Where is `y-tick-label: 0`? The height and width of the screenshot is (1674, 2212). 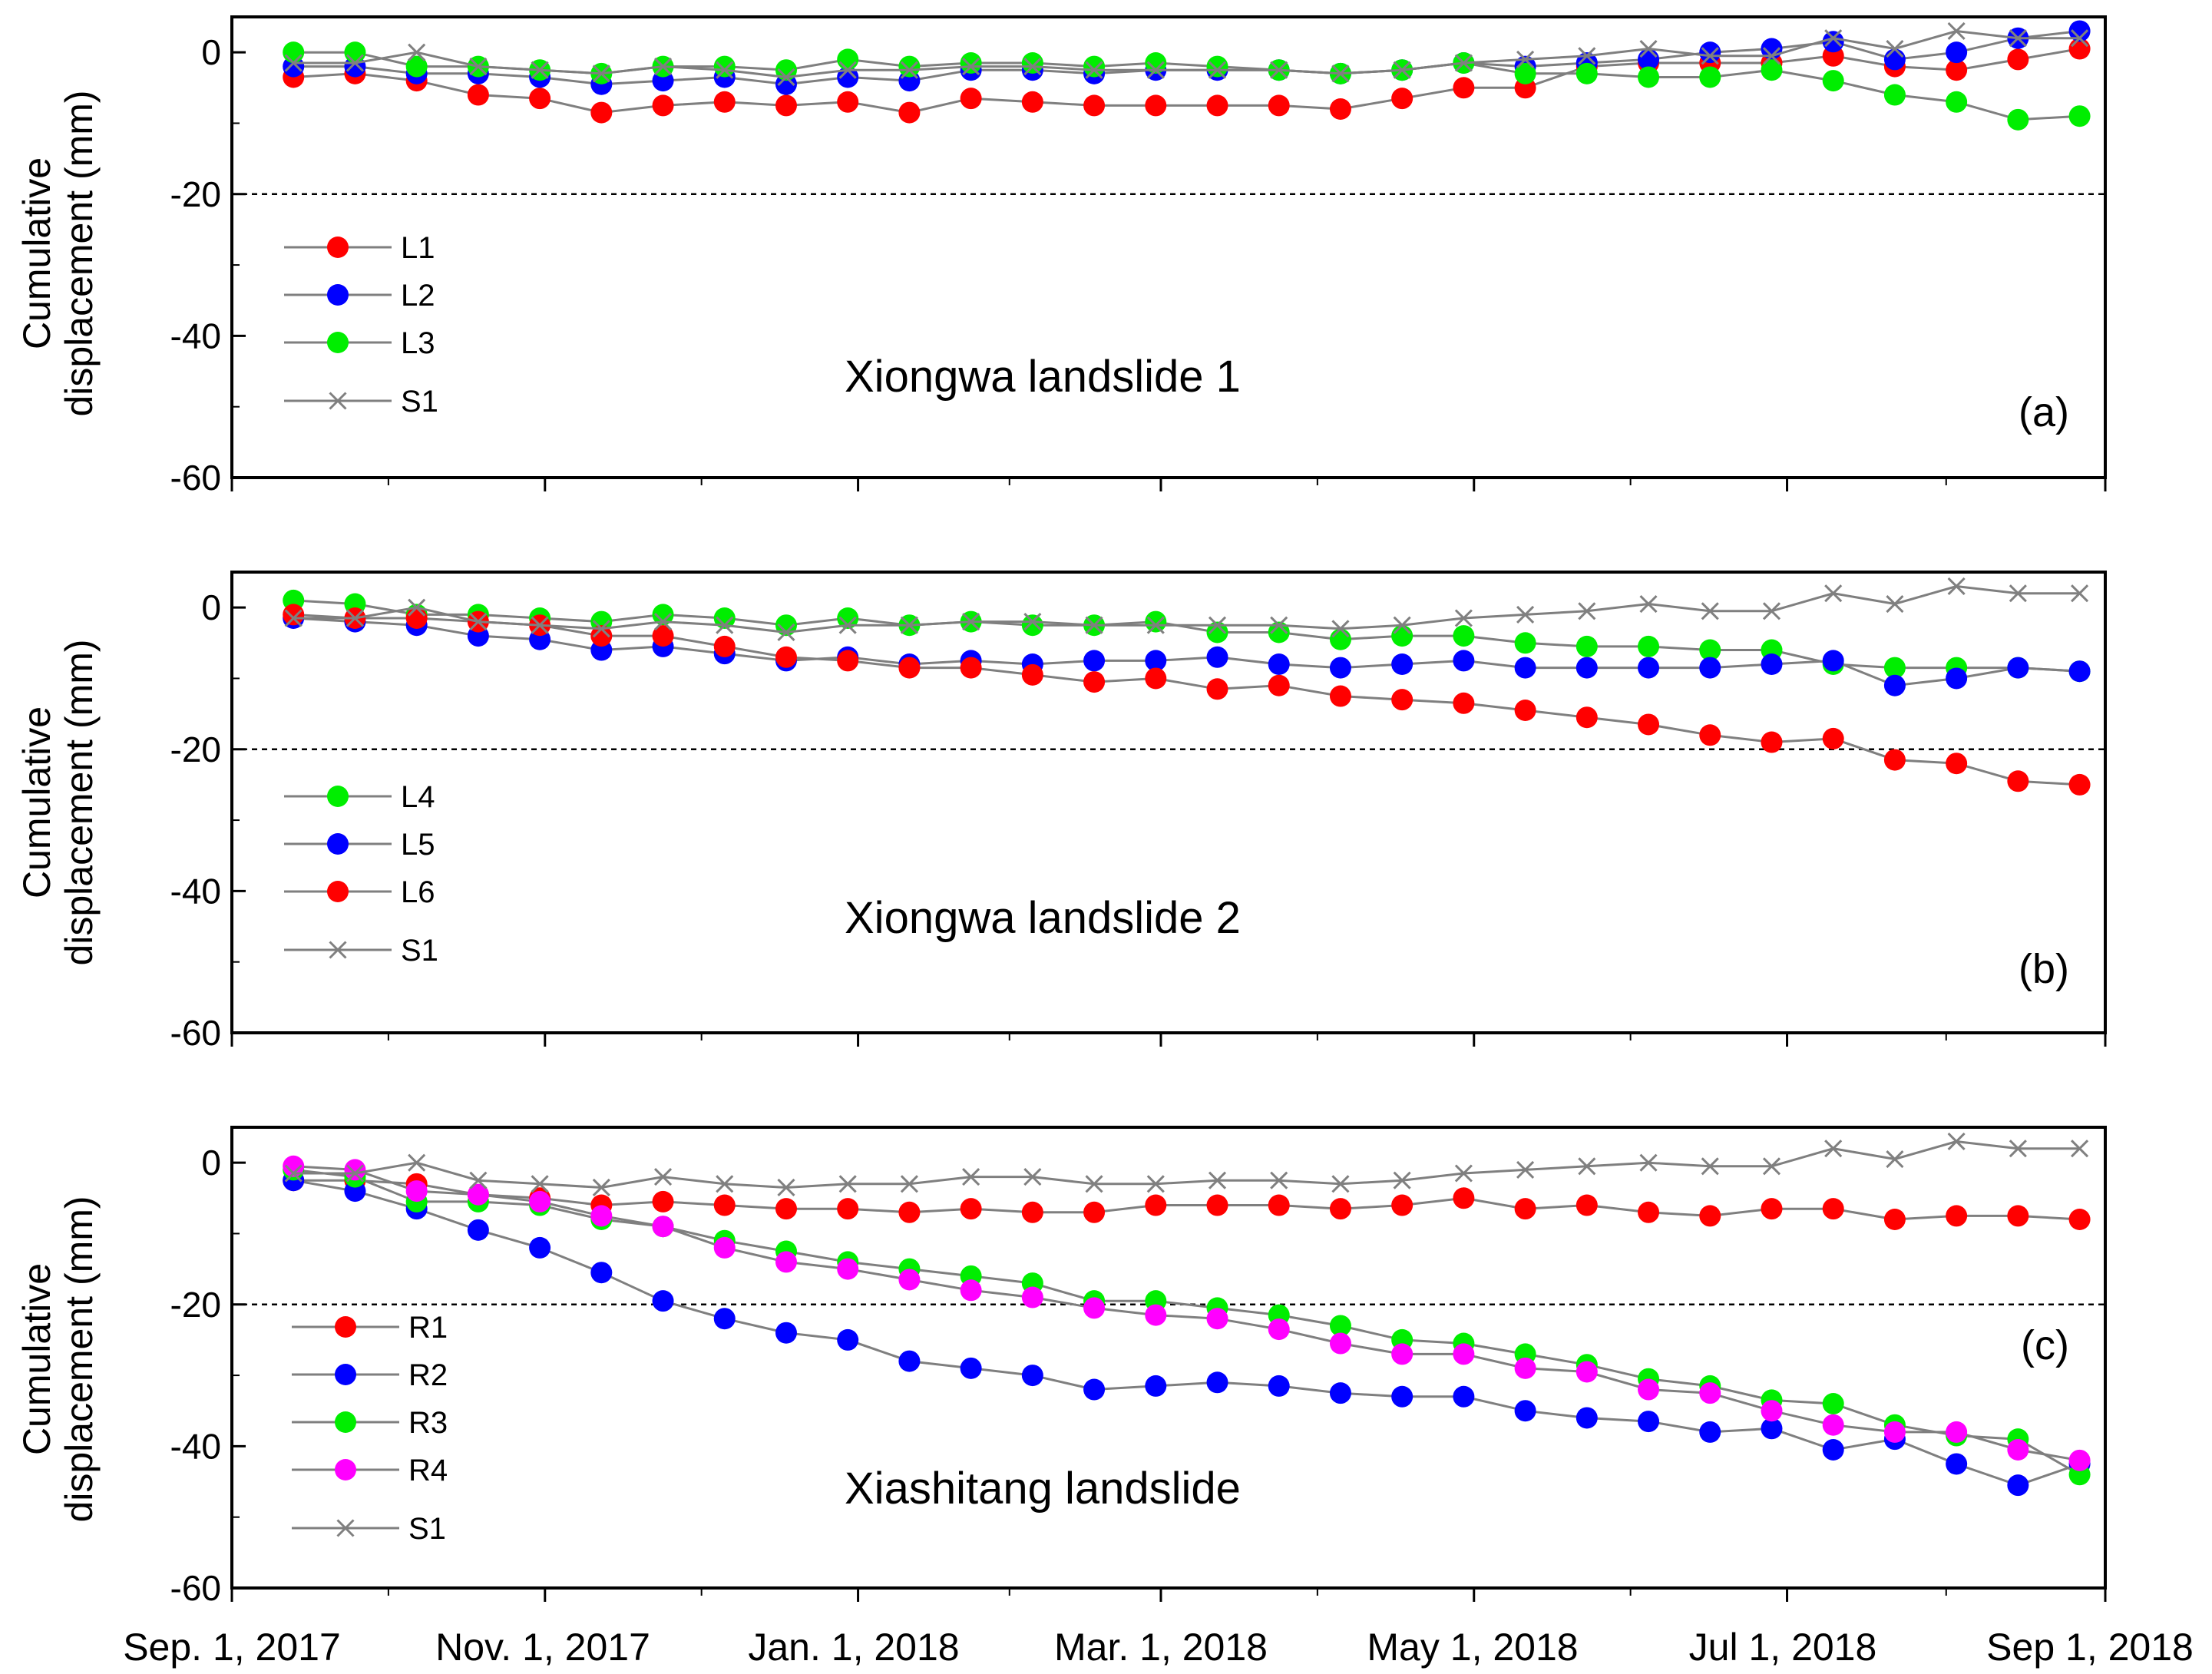 y-tick-label: 0 is located at coordinates (211, 1163).